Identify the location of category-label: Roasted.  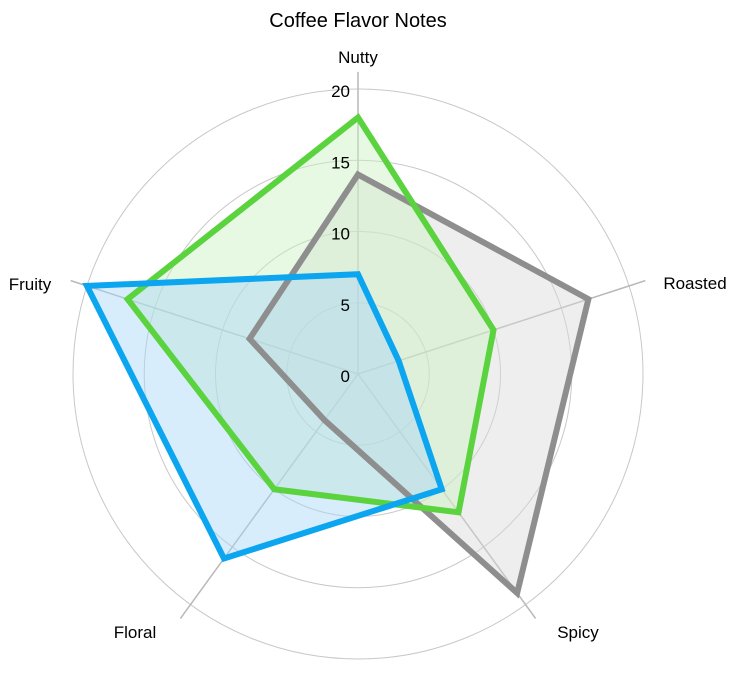
(694, 283).